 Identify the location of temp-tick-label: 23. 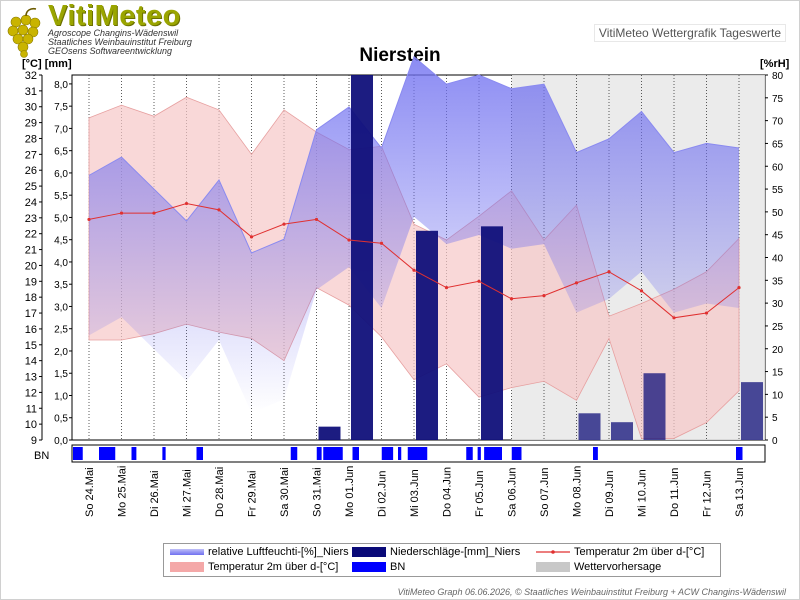
(31, 219).